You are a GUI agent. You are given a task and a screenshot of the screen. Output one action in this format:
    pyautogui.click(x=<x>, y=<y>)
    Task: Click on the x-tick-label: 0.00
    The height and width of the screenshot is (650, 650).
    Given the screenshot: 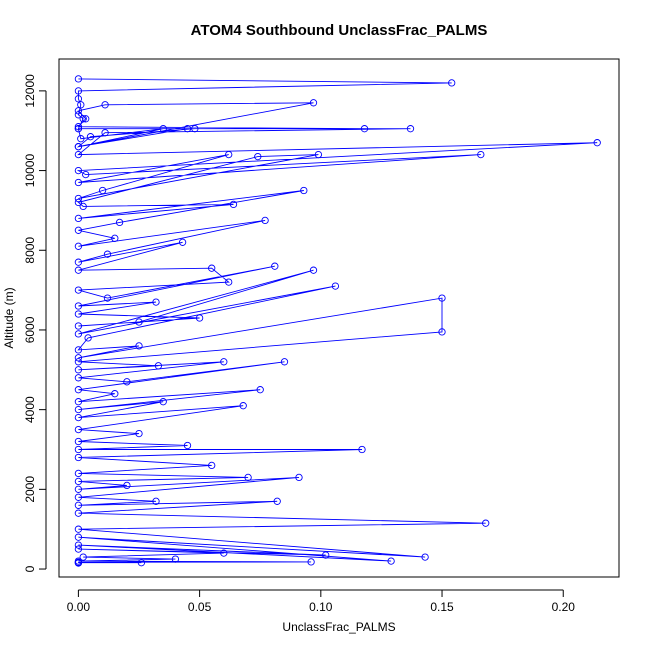 What is the action you would take?
    pyautogui.click(x=79, y=607)
    